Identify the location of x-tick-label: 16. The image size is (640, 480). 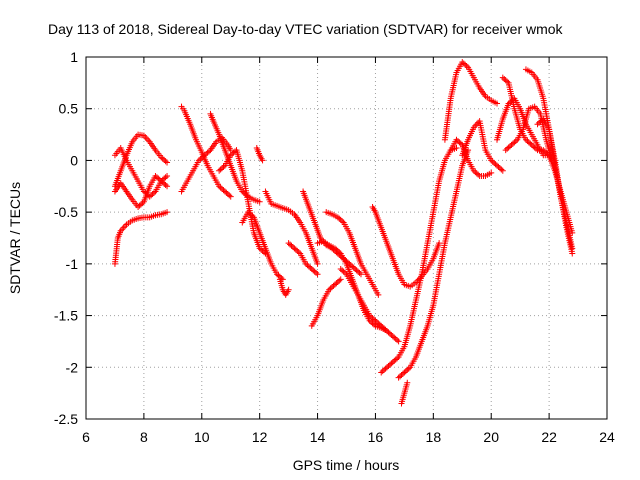
(376, 437).